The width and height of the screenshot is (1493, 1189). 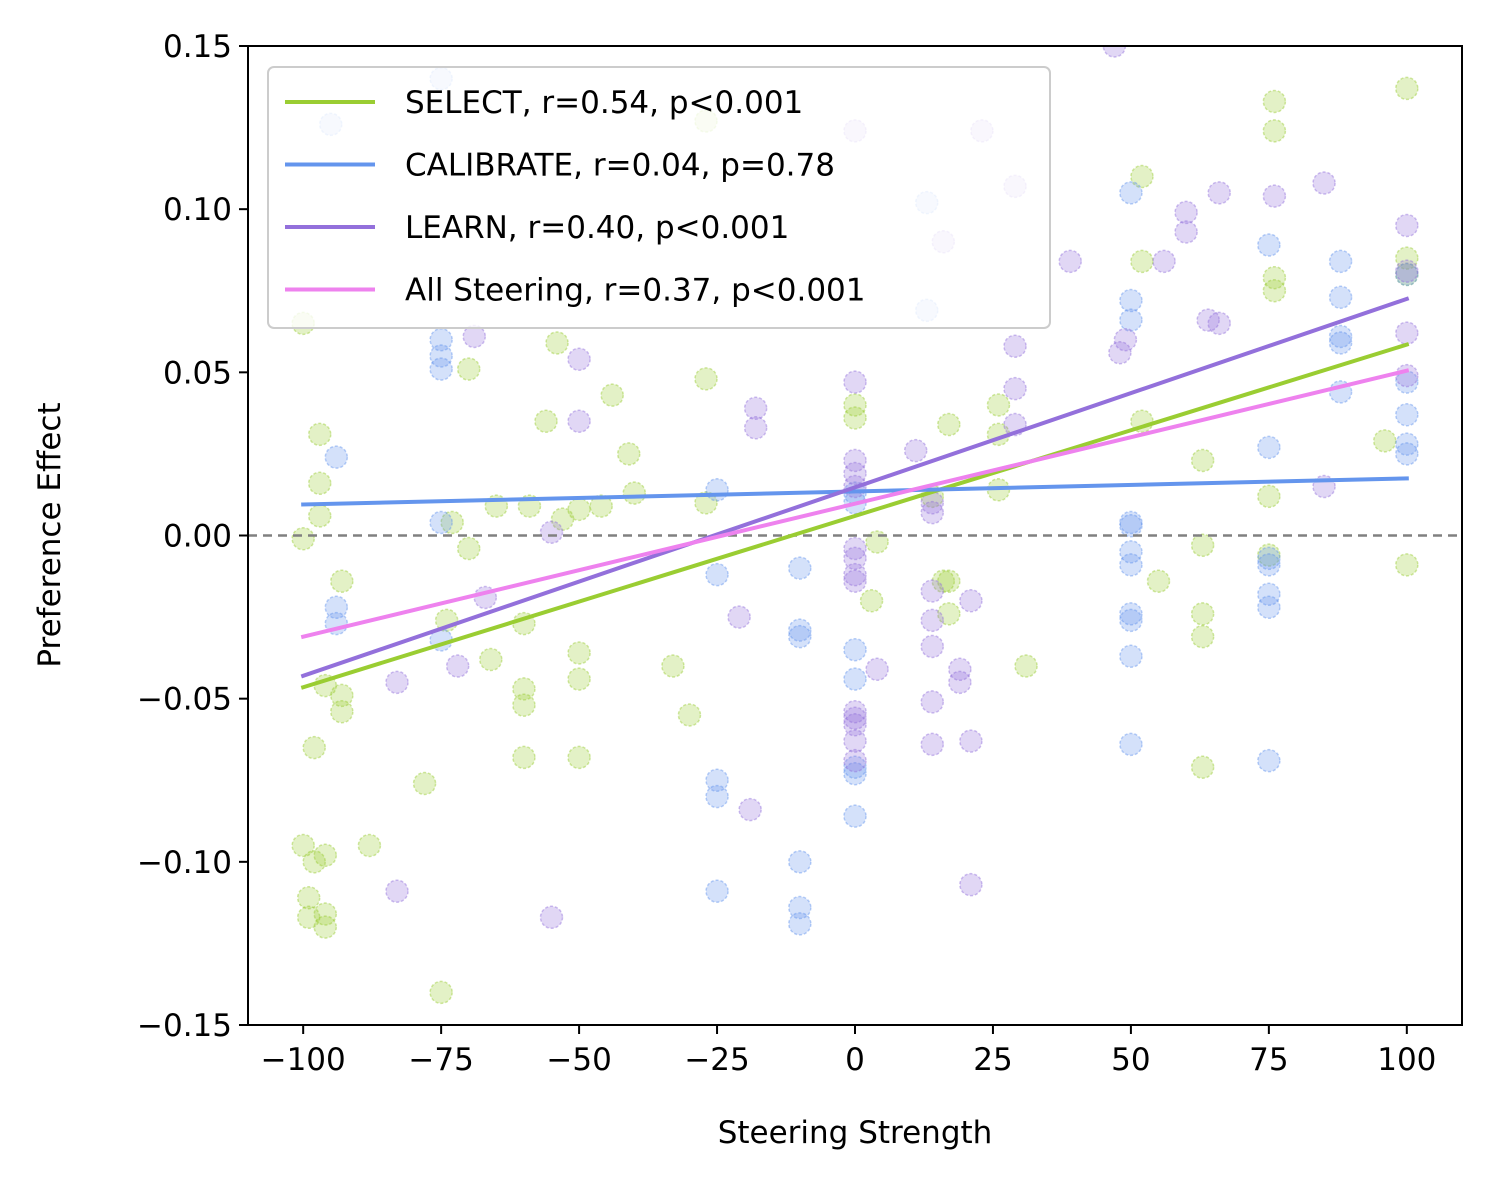 I want to click on x-tick-label: −50, so click(x=578, y=1060).